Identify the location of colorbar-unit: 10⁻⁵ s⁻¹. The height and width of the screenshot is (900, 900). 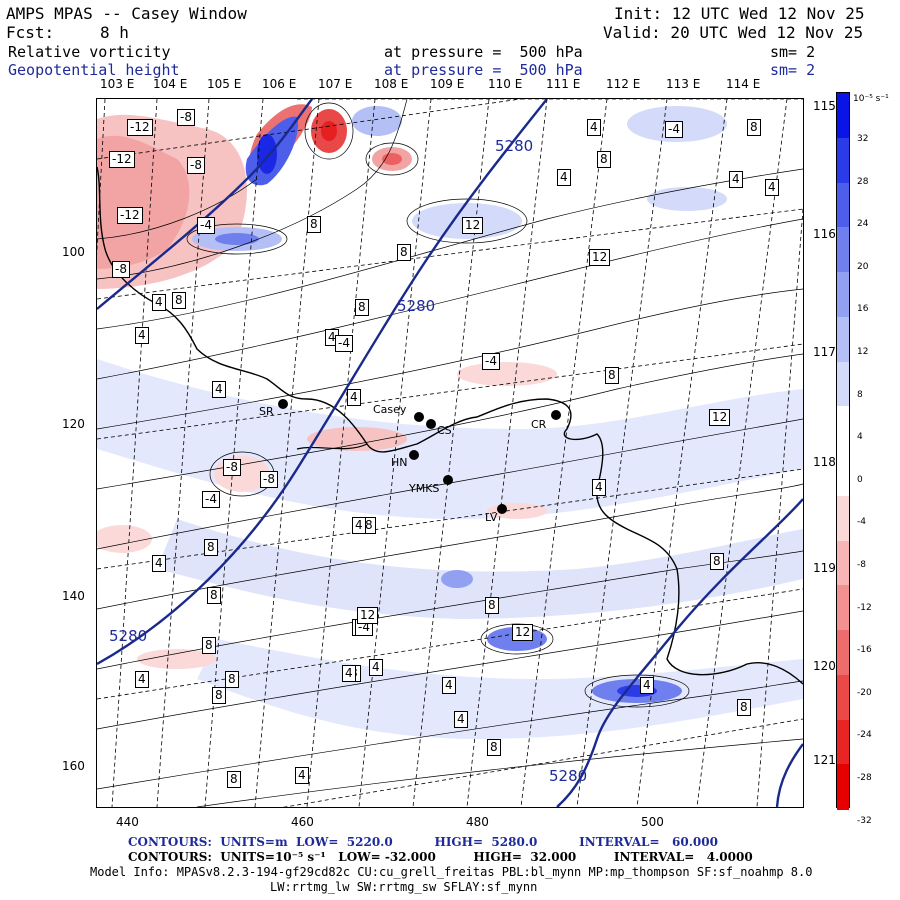
(871, 99).